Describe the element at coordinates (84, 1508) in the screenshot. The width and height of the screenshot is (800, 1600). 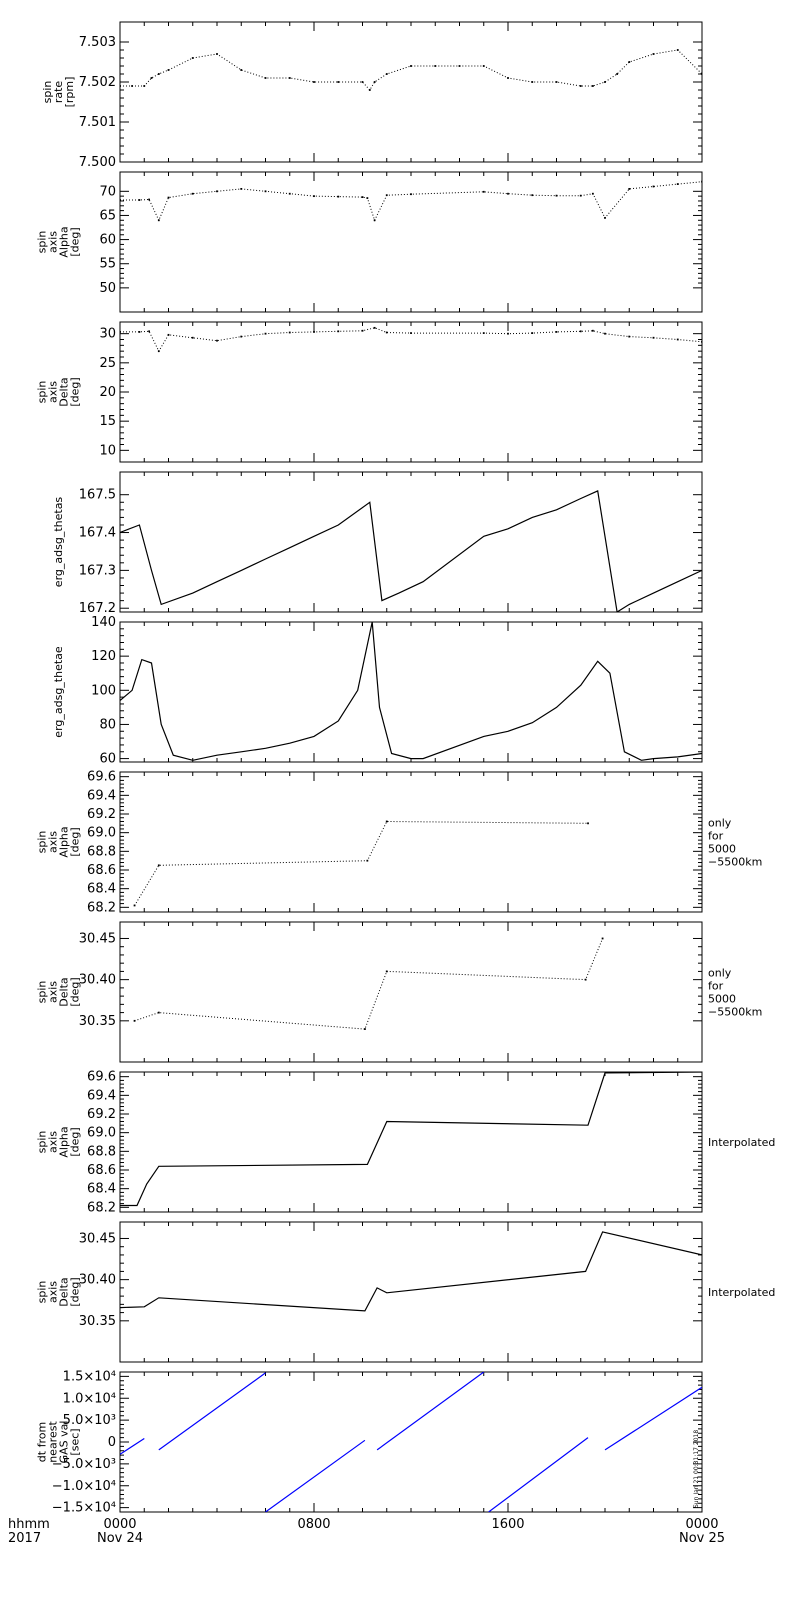
I see `y-tick-label: −1.5×10⁴` at that location.